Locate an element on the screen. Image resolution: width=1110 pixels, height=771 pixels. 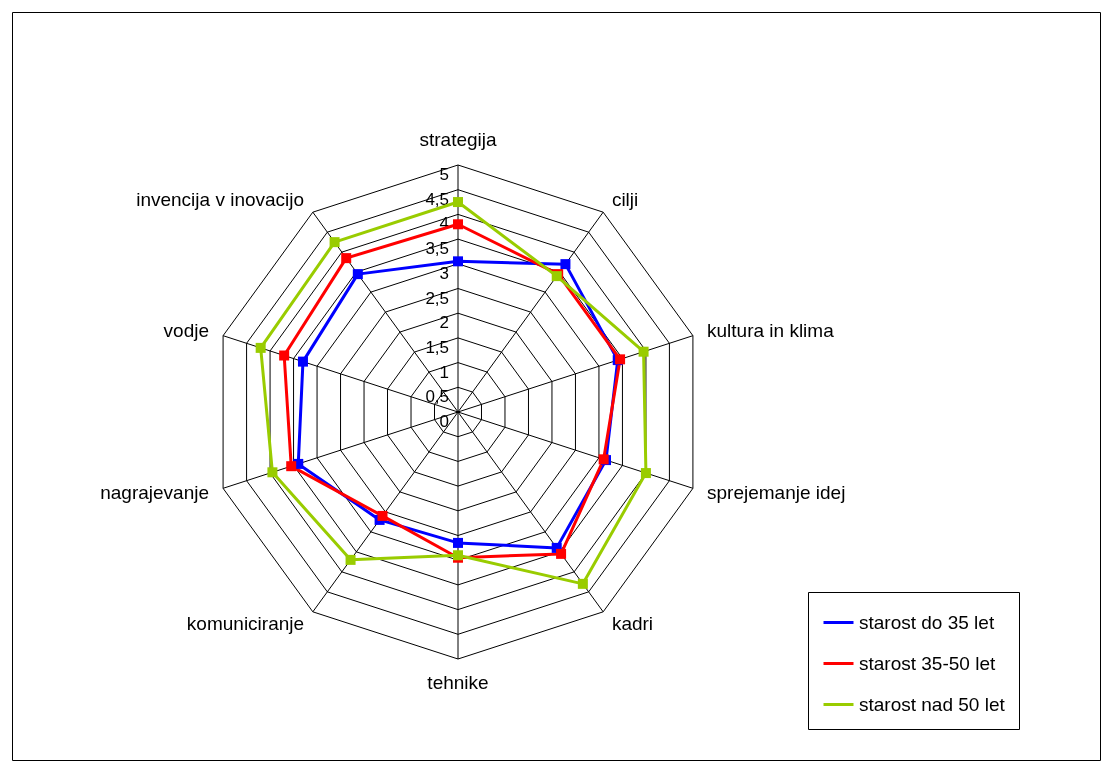
spoke-label: tehnike is located at coordinates (458, 682).